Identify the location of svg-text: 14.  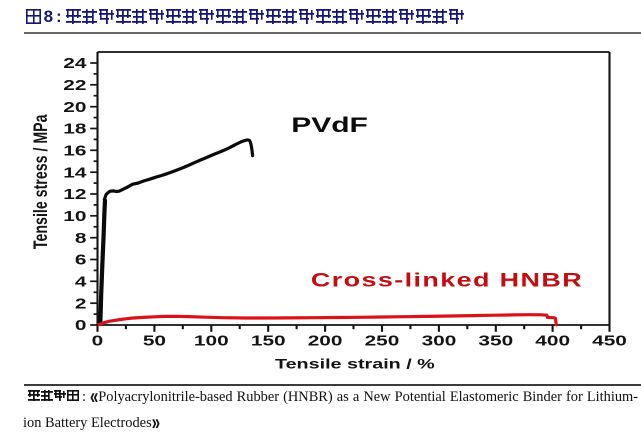
(74, 172).